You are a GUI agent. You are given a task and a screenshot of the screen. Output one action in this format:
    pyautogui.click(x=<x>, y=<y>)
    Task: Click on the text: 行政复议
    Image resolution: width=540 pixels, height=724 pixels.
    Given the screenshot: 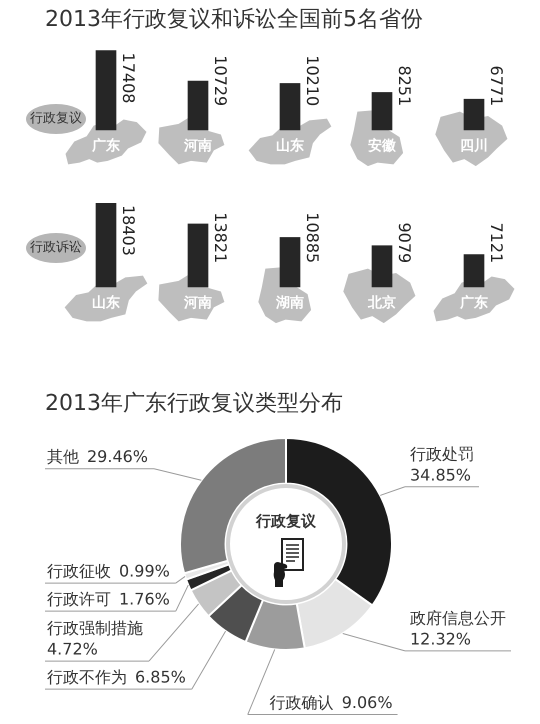 What is the action you would take?
    pyautogui.click(x=286, y=521)
    